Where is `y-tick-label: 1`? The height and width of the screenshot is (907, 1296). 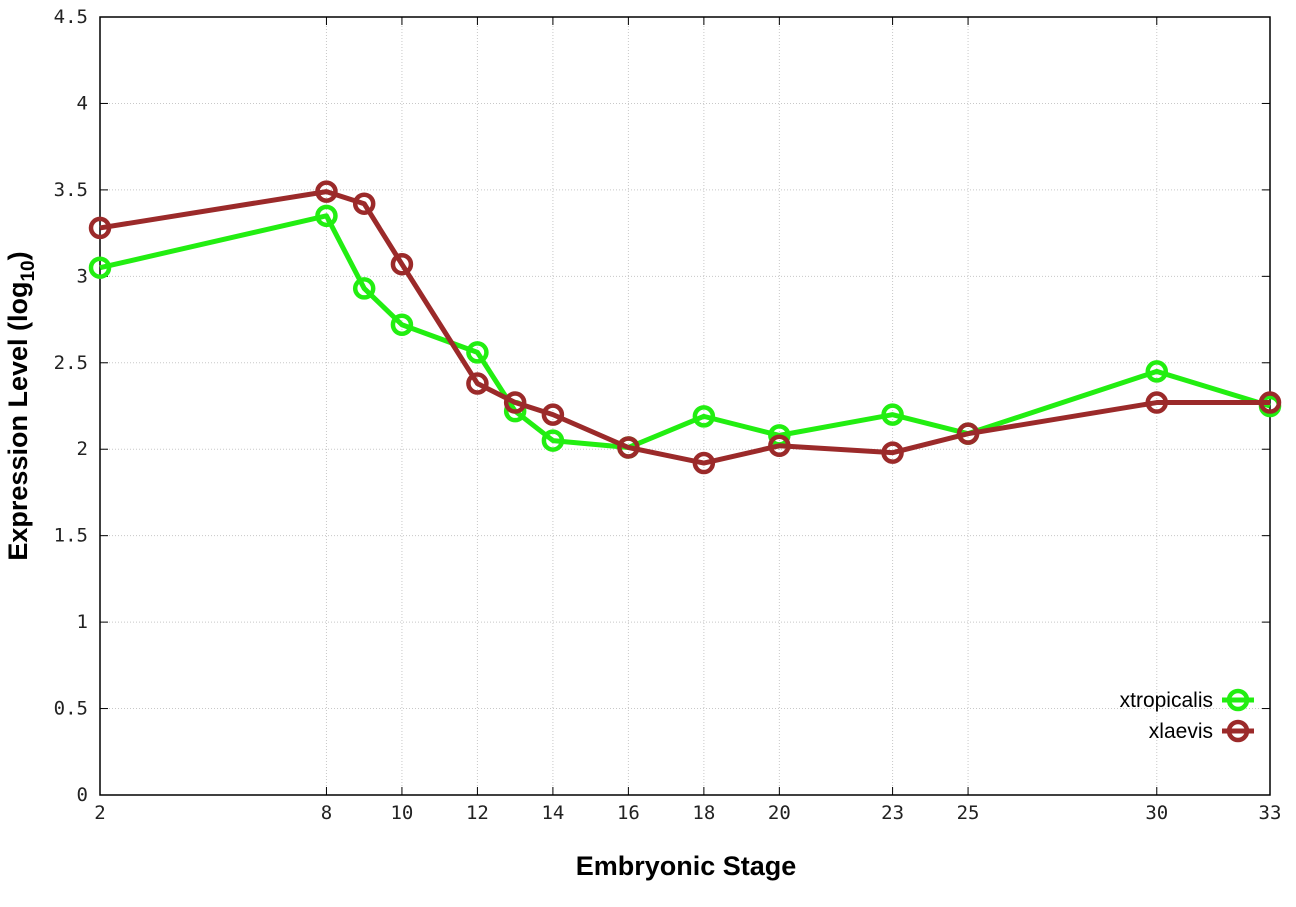 y-tick-label: 1 is located at coordinates (82, 622).